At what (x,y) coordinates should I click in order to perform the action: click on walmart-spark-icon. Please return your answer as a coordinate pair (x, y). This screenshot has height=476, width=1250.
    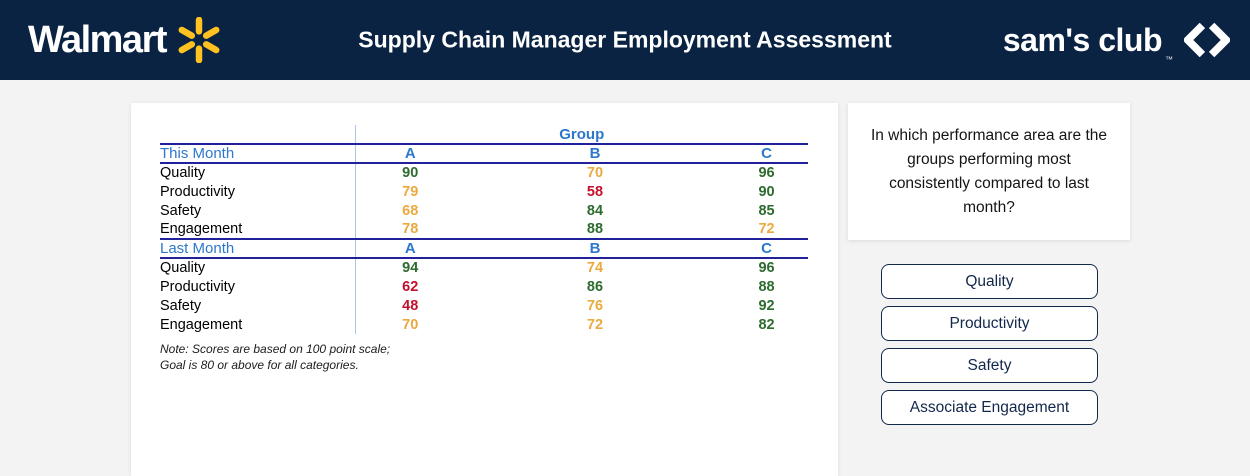
    Looking at the image, I should click on (199, 40).